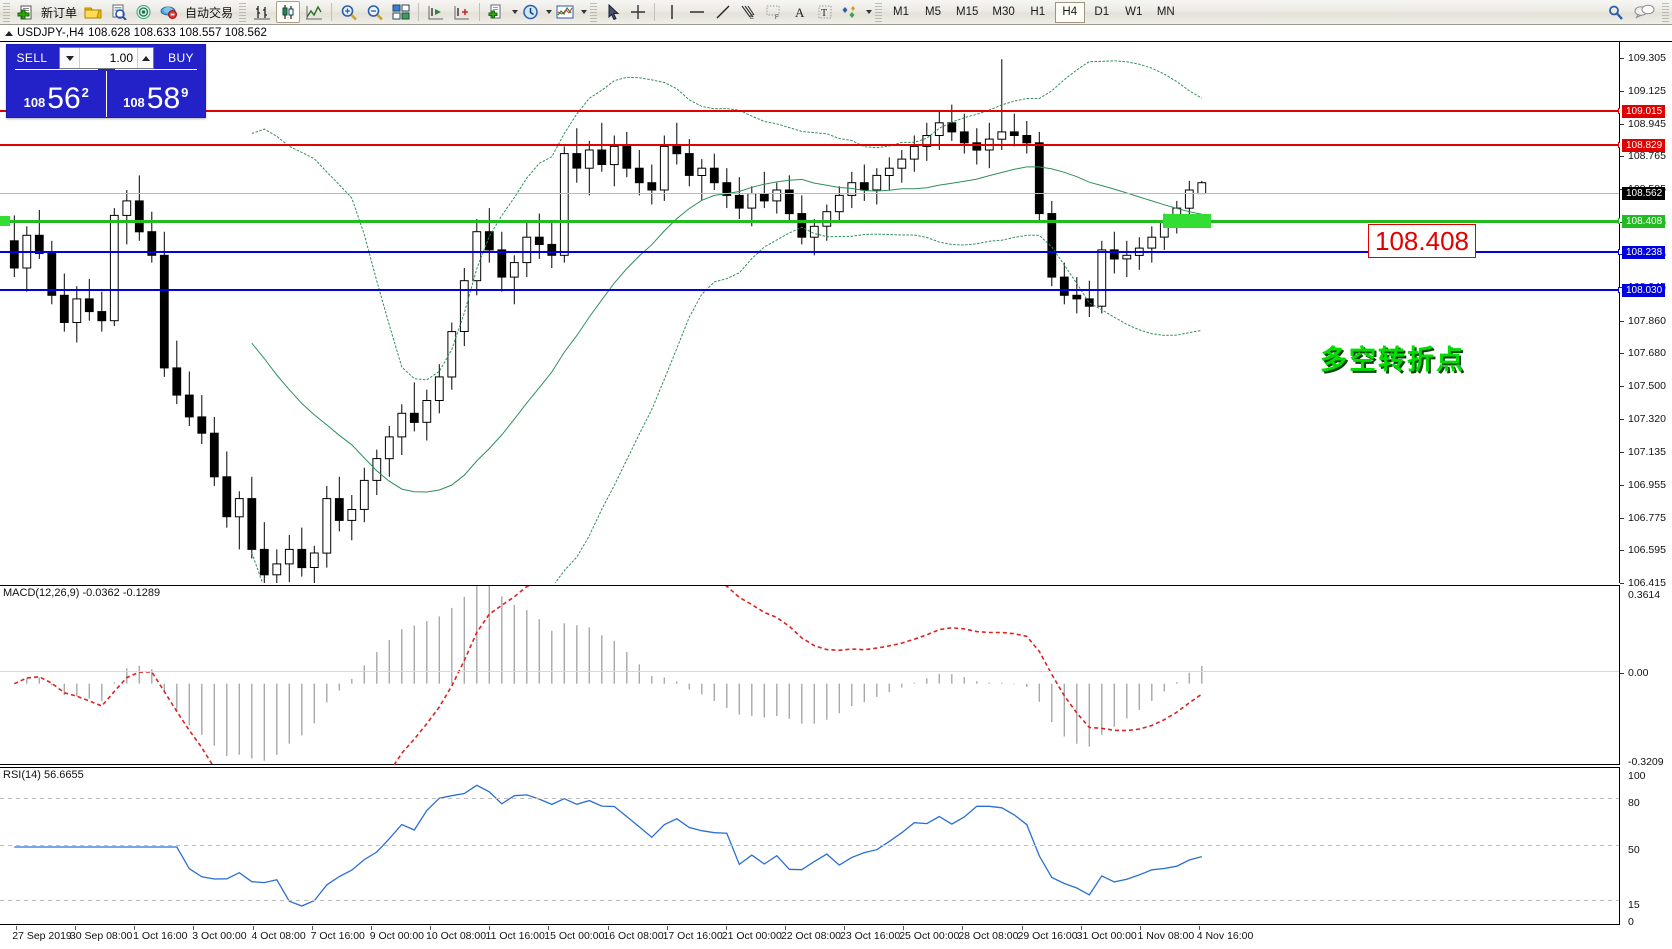  What do you see at coordinates (82, 593) in the screenshot?
I see `macd-label: MACD(12,26,9) -0.0362 -0.1289` at bounding box center [82, 593].